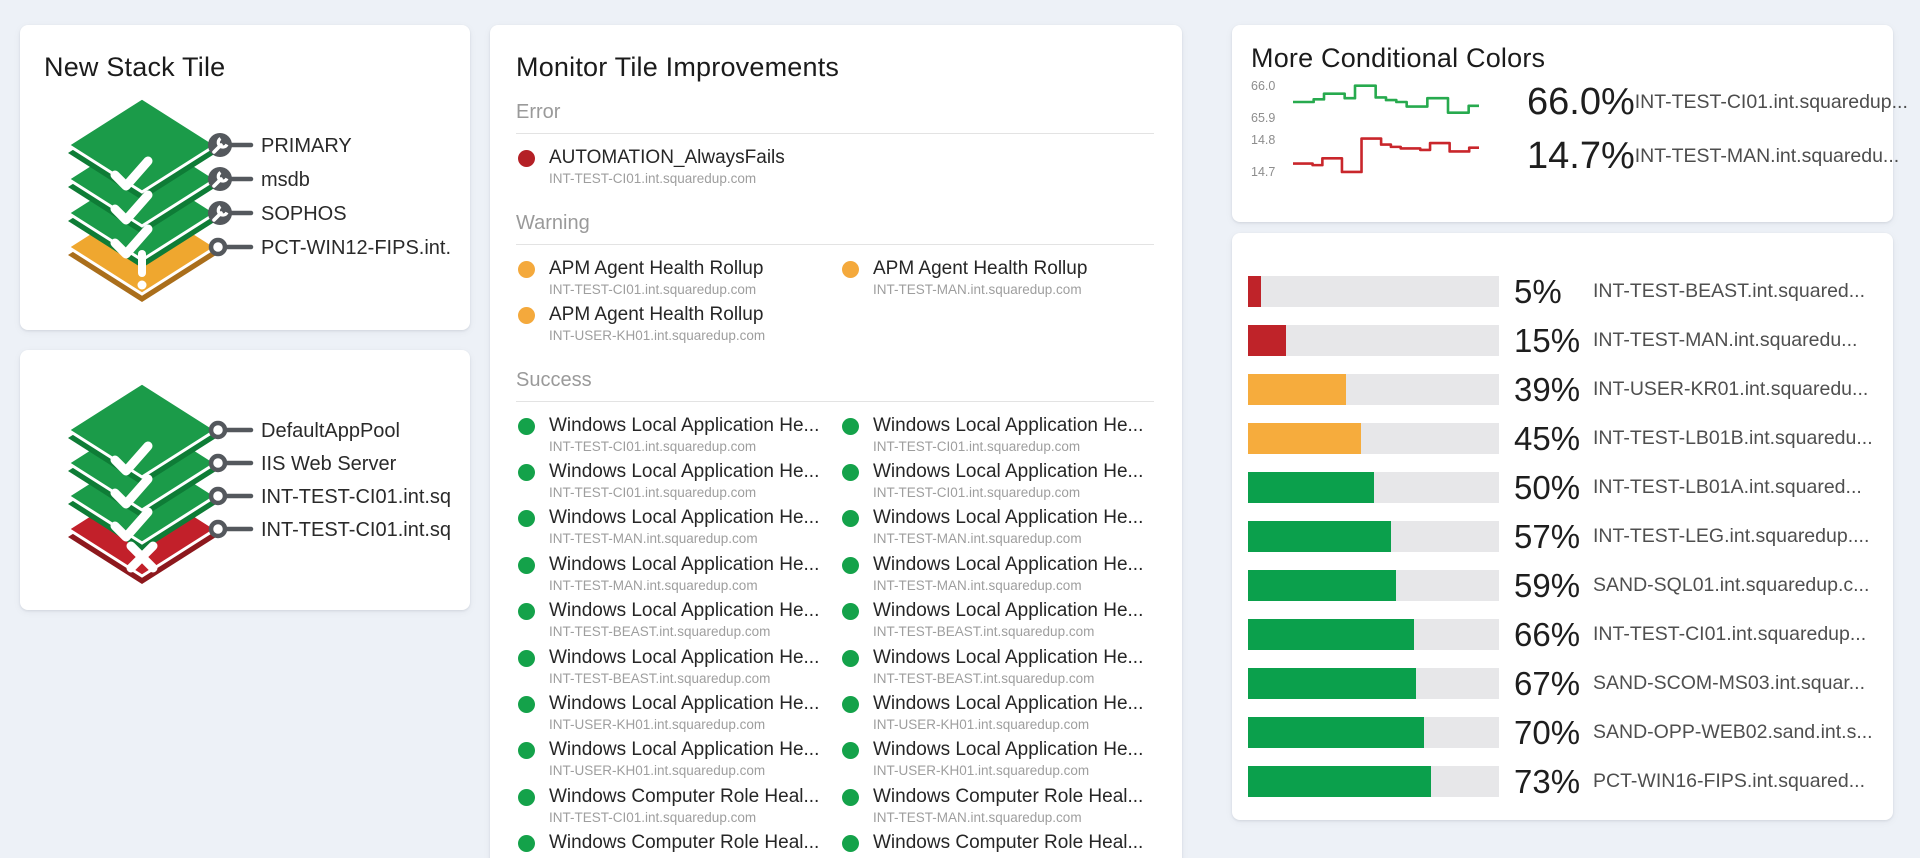 The width and height of the screenshot is (1920, 858). Describe the element at coordinates (1263, 118) in the screenshot. I see `axis-min-label: 65.9` at that location.